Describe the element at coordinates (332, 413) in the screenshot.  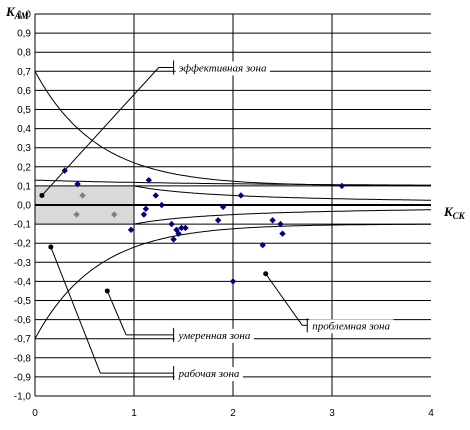
I see `x-tick-label: 3` at that location.